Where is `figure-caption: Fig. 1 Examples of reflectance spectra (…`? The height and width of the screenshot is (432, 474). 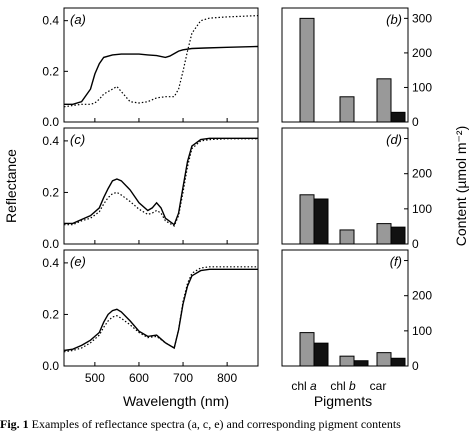 figure-caption: Fig. 1 Examples of reflectance spectra (… is located at coordinates (200, 424).